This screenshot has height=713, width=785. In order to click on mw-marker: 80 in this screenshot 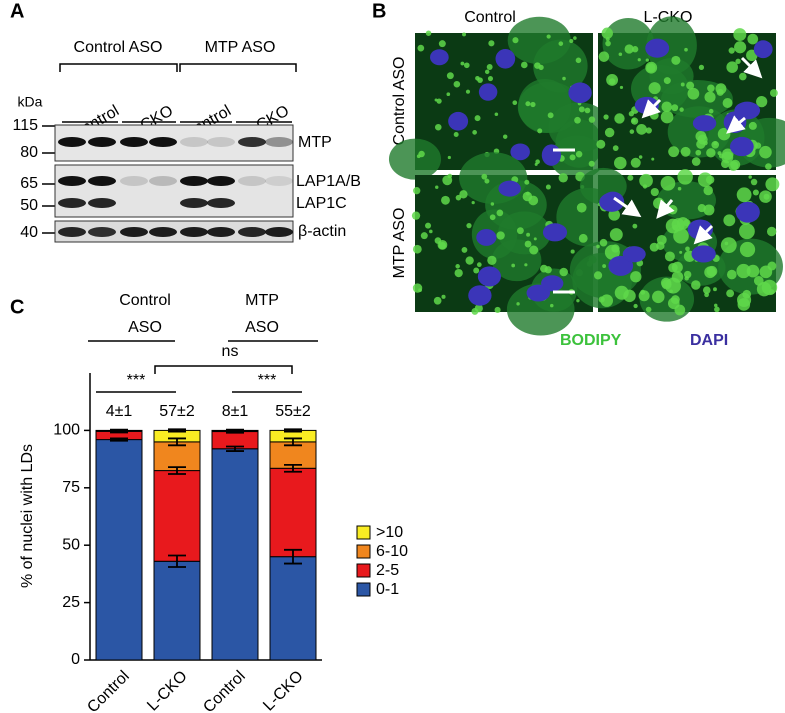, I will do `click(29, 152)`.